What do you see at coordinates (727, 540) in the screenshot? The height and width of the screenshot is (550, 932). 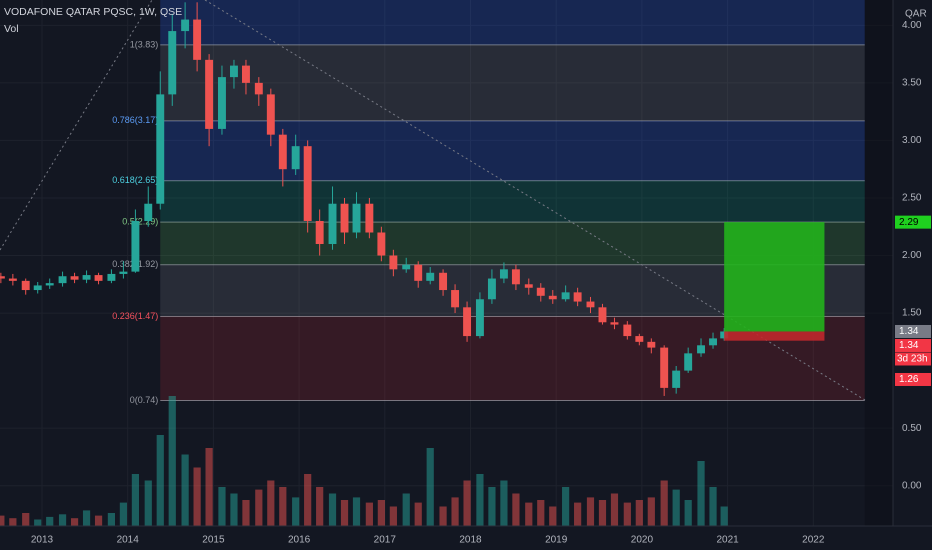 I see `x-tick-label: 2021` at bounding box center [727, 540].